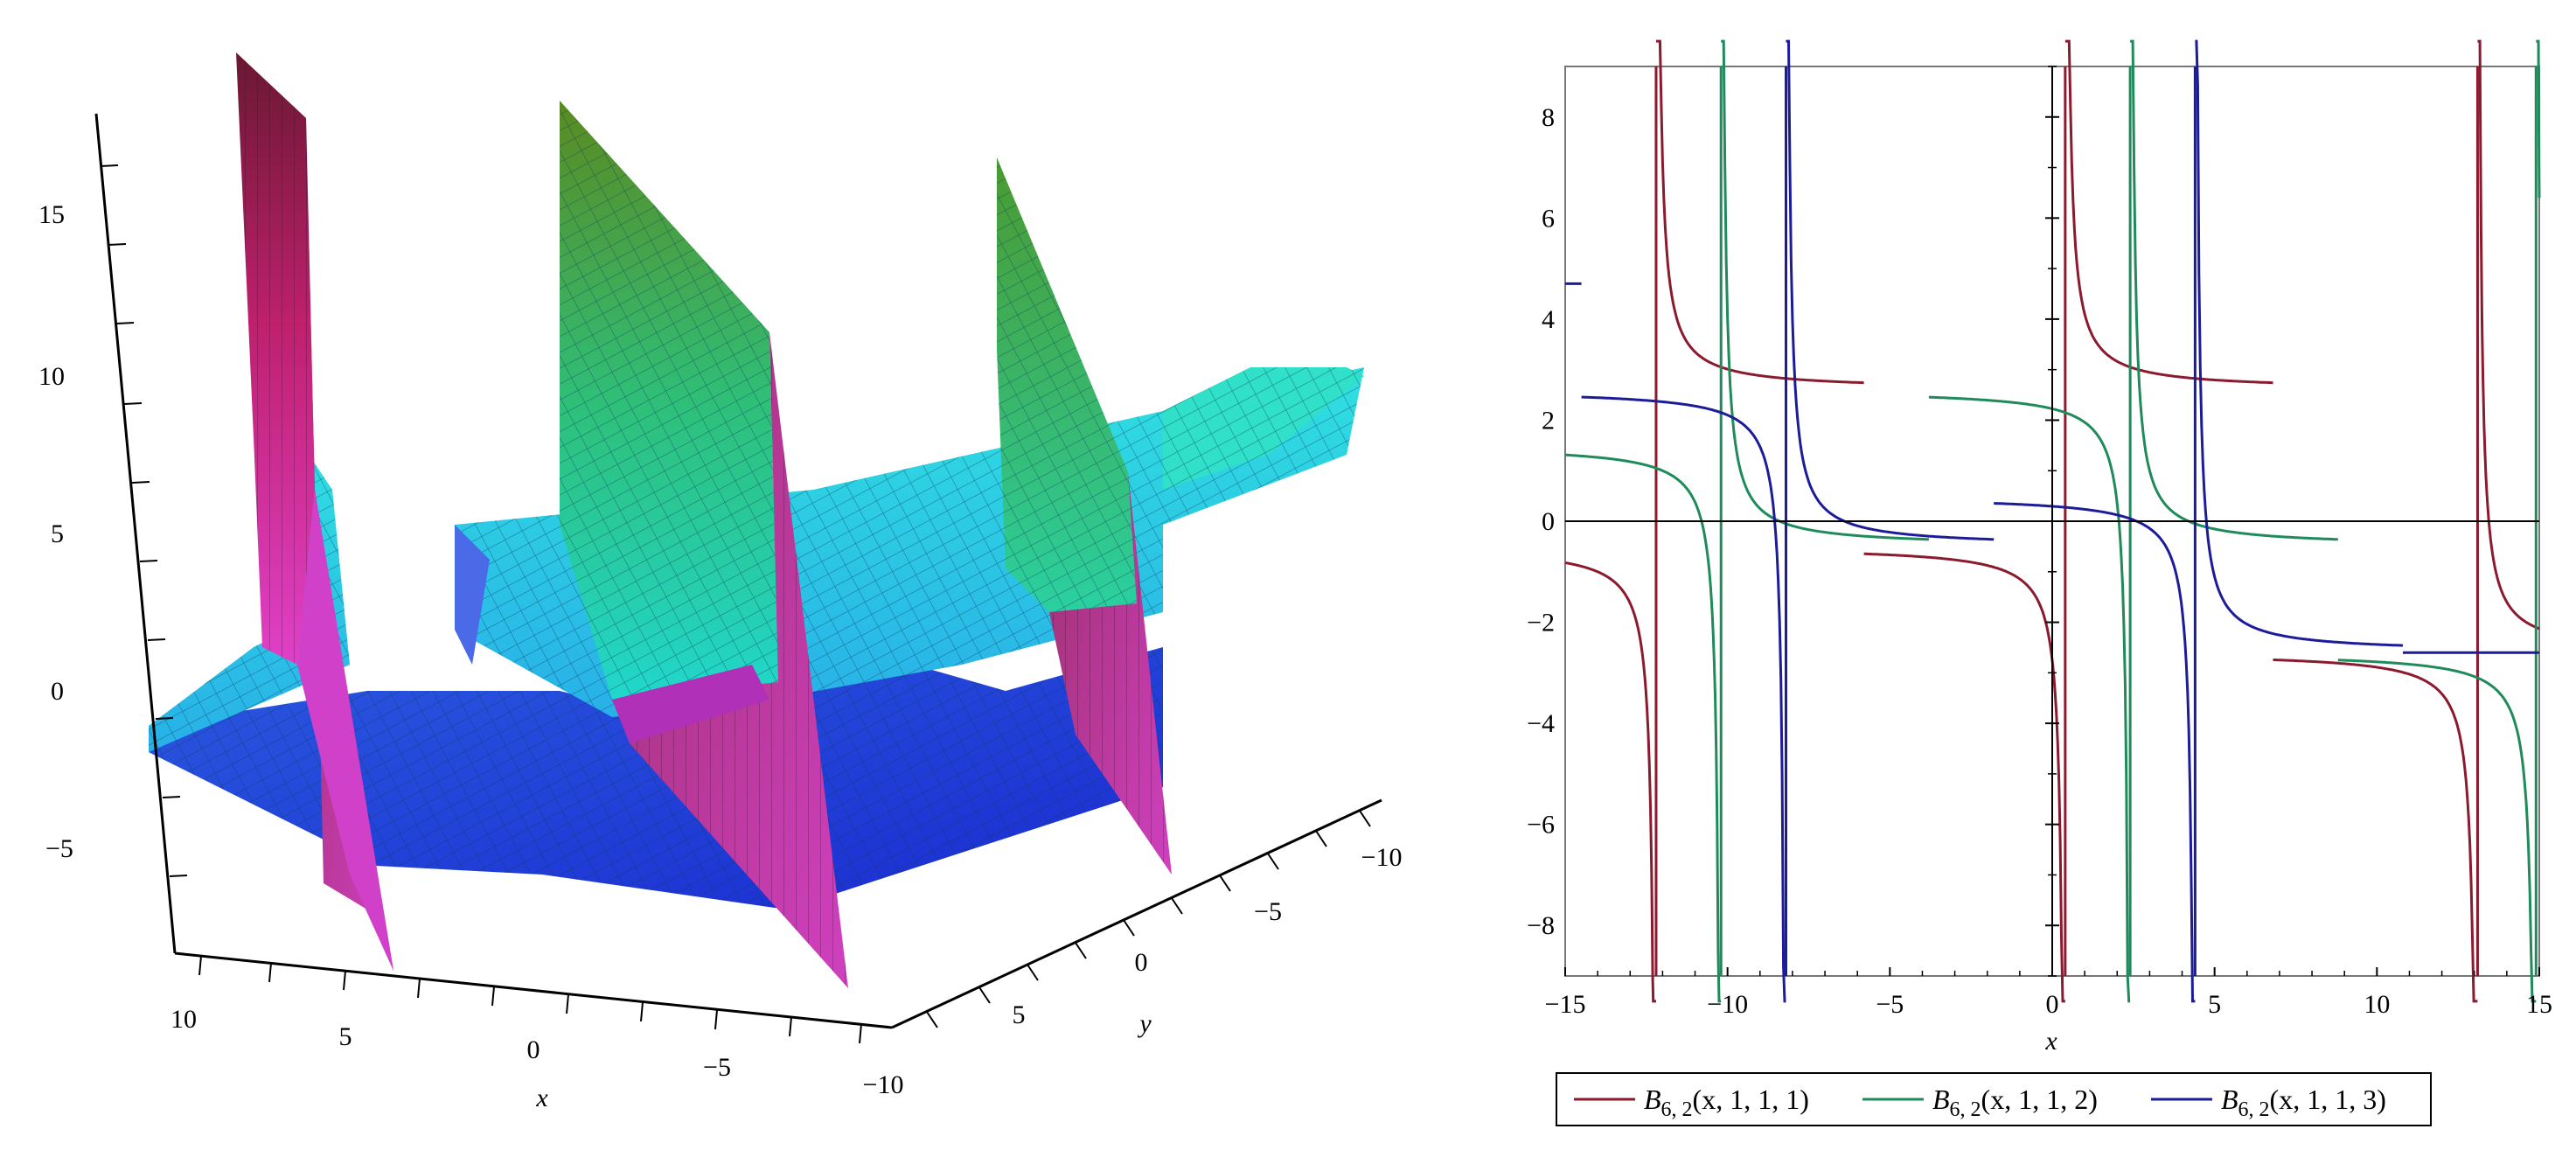 This screenshot has width=2576, height=1157. I want to click on x-axis-title: x, so click(541, 1098).